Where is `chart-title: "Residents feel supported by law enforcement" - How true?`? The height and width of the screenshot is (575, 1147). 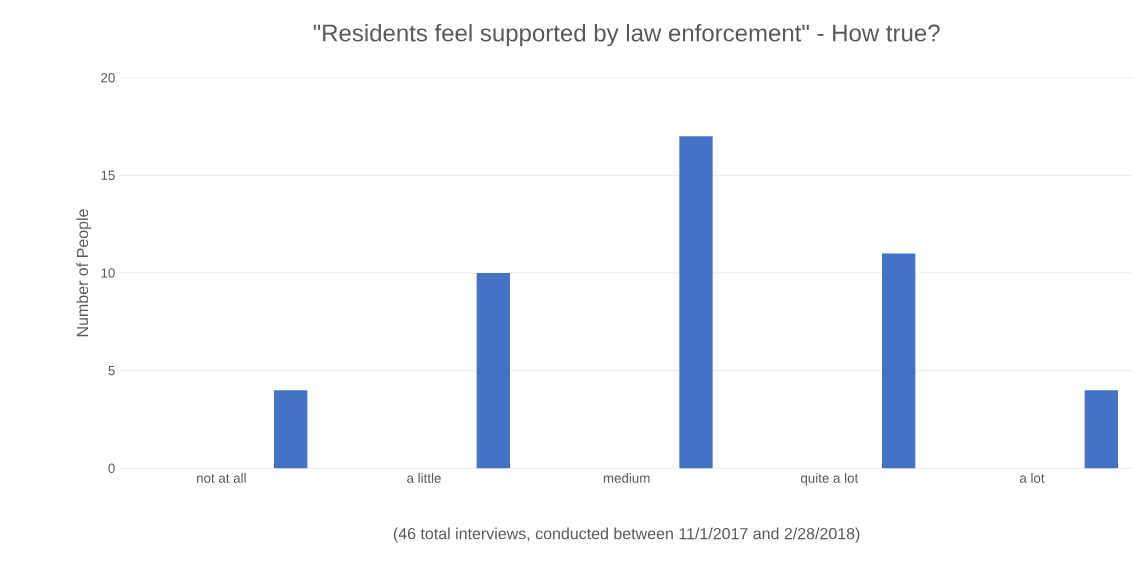 chart-title: "Residents feel supported by law enforcement" - How true? is located at coordinates (626, 35).